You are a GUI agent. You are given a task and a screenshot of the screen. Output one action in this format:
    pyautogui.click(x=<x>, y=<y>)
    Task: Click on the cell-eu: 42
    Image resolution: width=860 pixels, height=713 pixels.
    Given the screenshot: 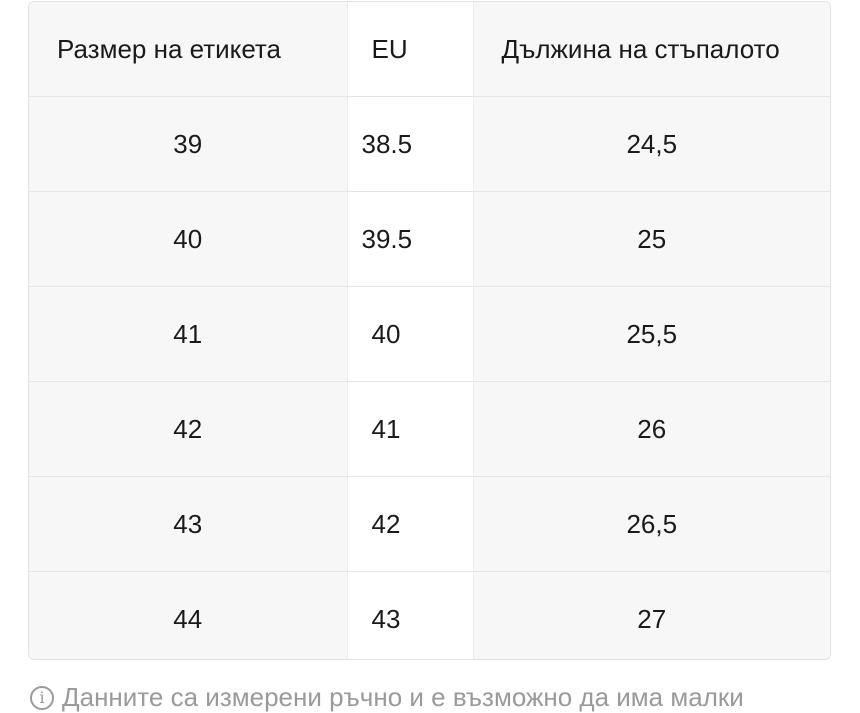 What is the action you would take?
    pyautogui.click(x=410, y=524)
    